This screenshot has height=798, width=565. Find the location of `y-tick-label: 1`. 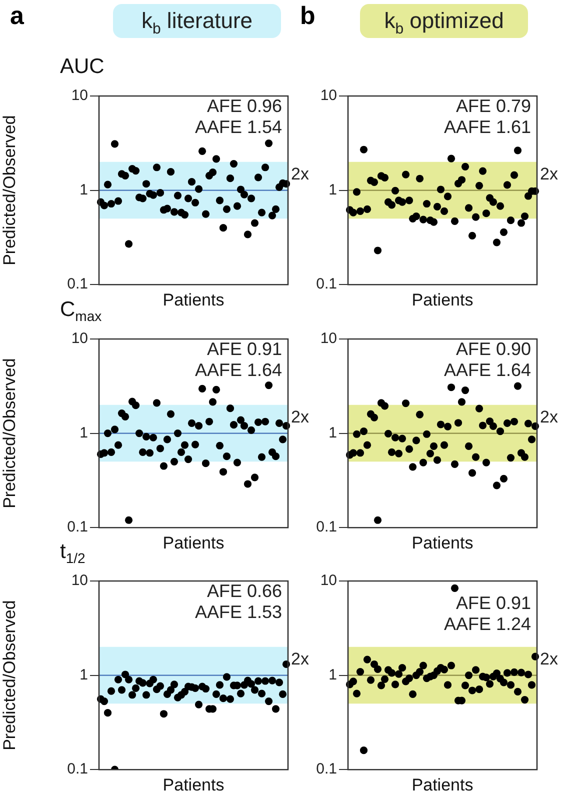

y-tick-label: 1 is located at coordinates (332, 189).